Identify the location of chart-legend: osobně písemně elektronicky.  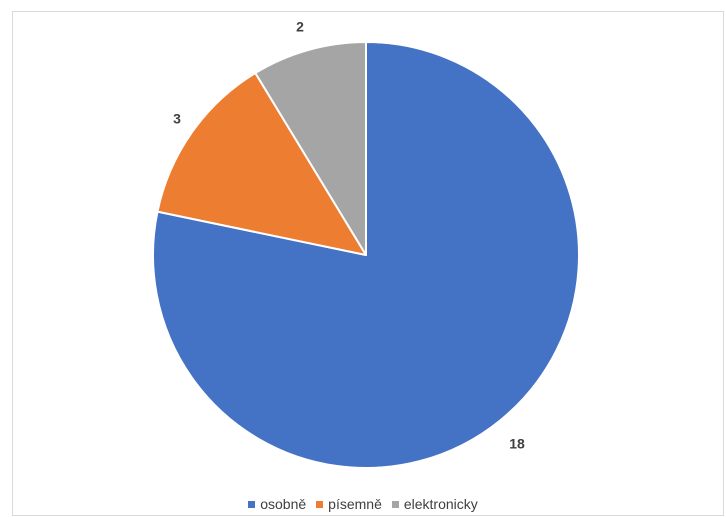
(363, 504).